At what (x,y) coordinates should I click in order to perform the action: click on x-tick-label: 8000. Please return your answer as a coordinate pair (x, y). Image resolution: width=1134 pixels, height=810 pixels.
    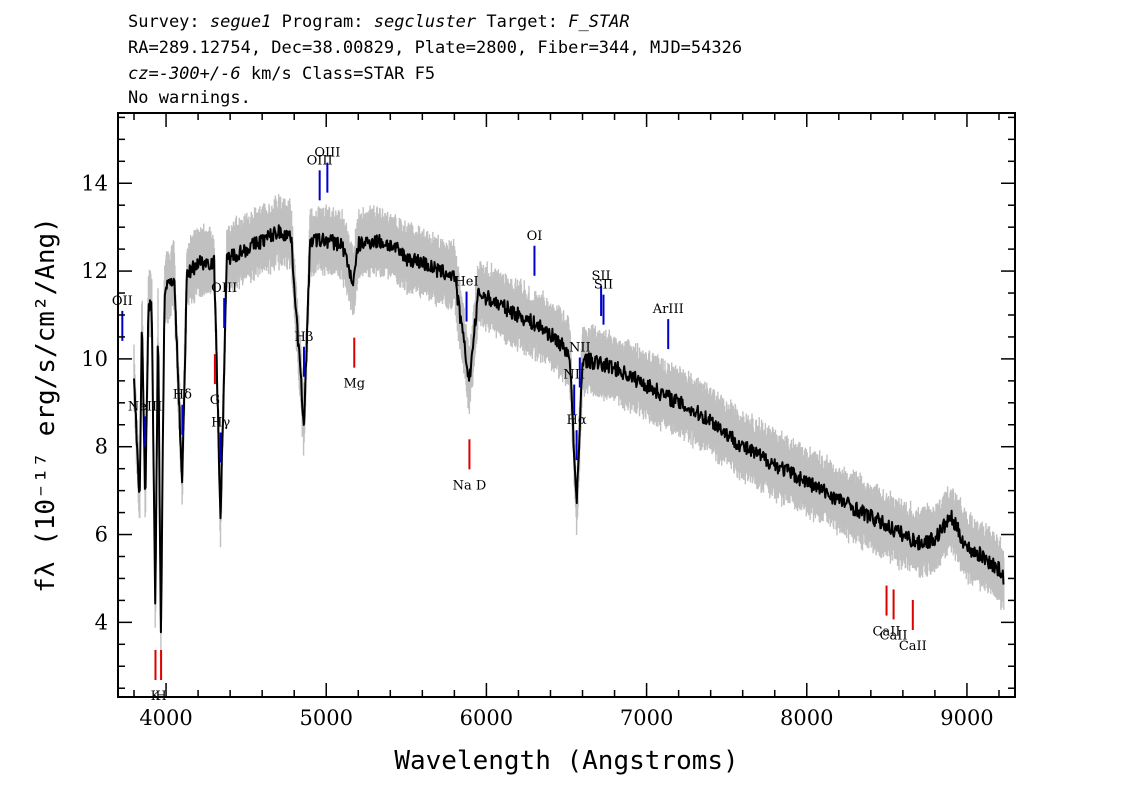
    Looking at the image, I should click on (806, 718).